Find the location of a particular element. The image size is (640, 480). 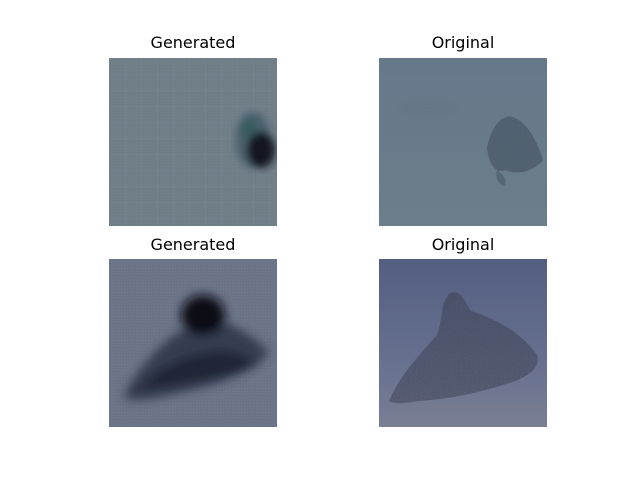

panel-title-generated-1: Generated is located at coordinates (193, 42).